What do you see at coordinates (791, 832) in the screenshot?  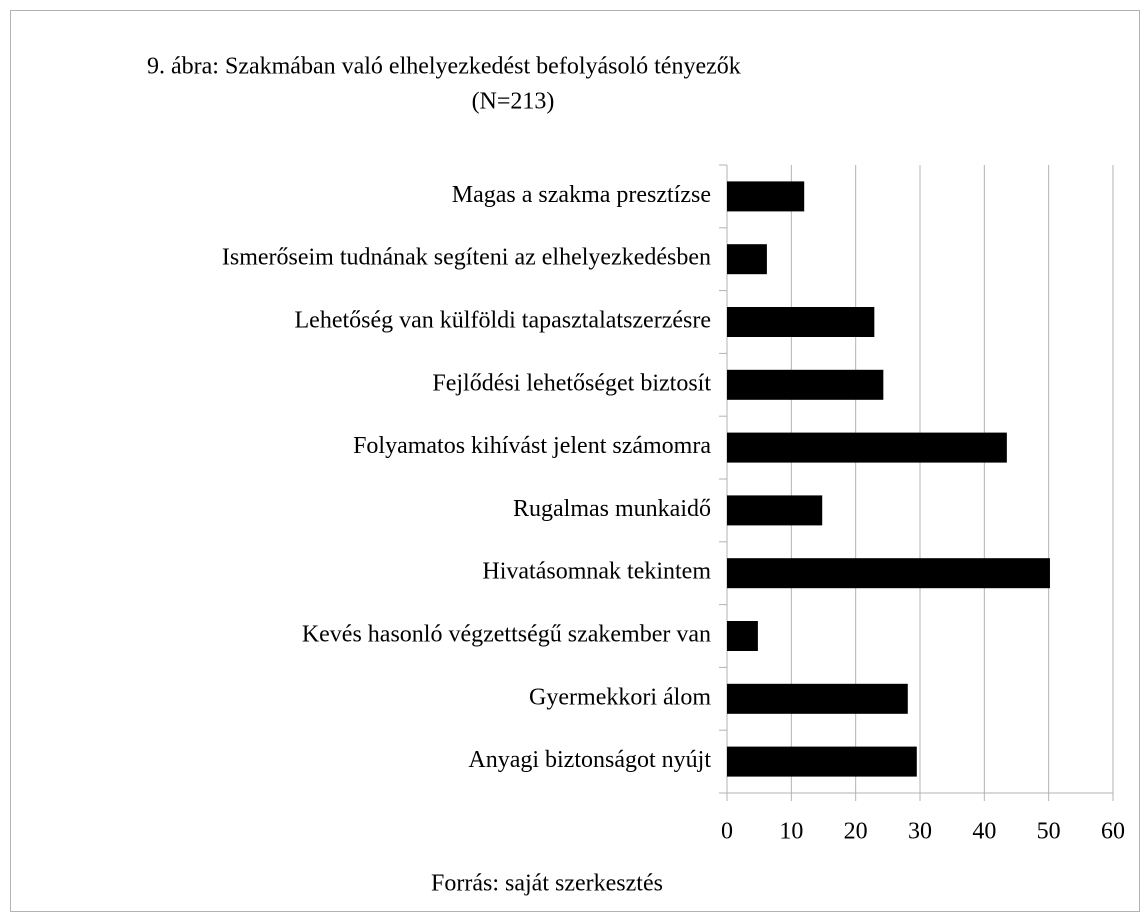 I see `x-tick-label: 10` at bounding box center [791, 832].